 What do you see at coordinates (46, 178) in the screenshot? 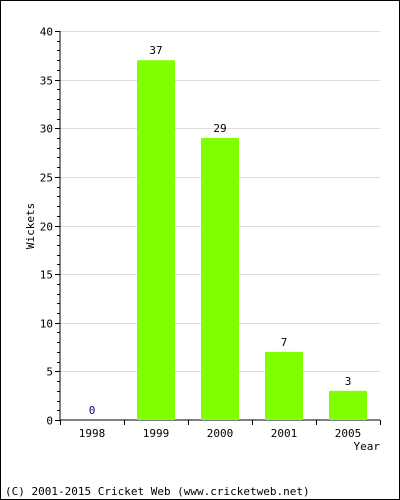
I see `y-tick-label: 25` at bounding box center [46, 178].